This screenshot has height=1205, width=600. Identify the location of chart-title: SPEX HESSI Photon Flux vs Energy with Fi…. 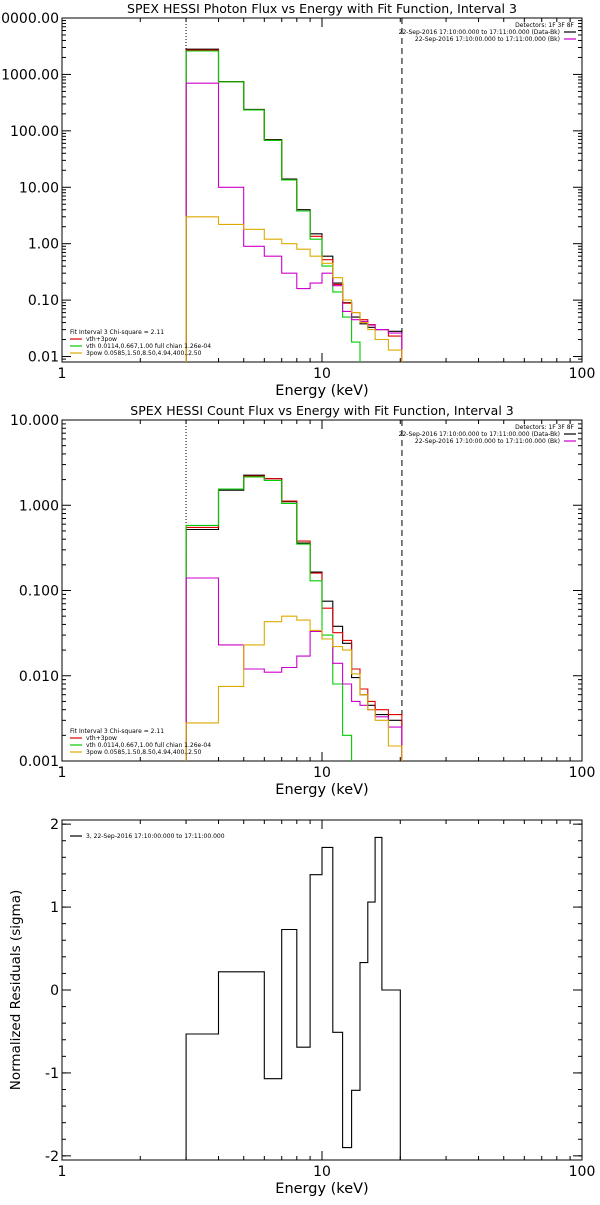
(322, 8).